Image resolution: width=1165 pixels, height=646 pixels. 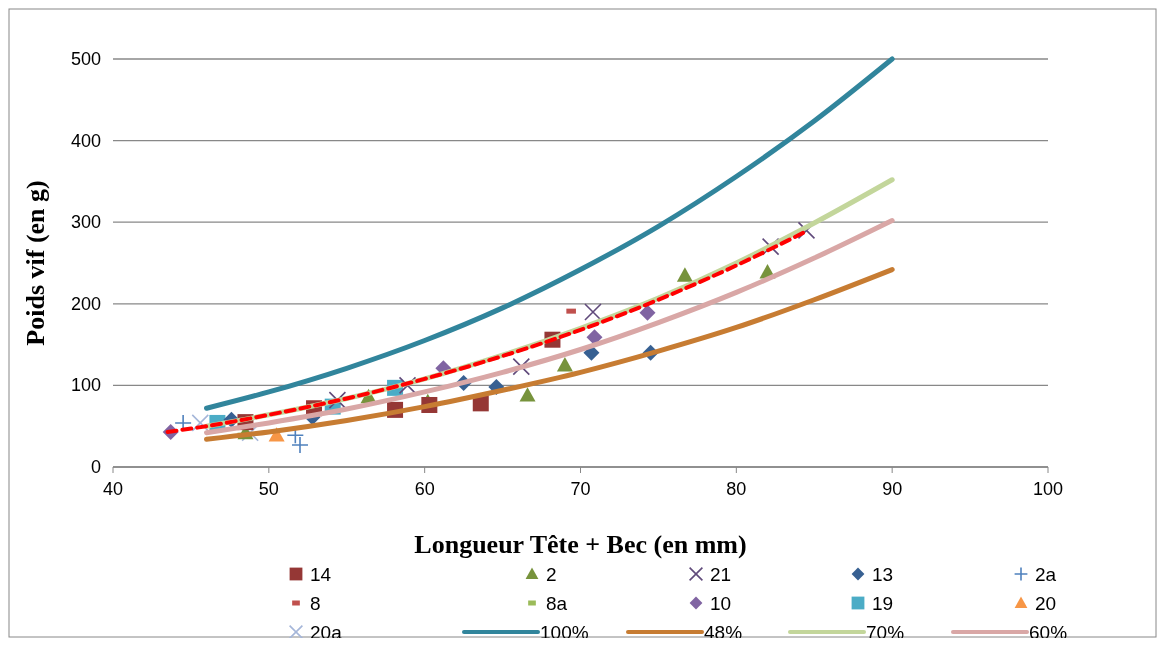 I want to click on legend-label: 20, so click(x=1046, y=603).